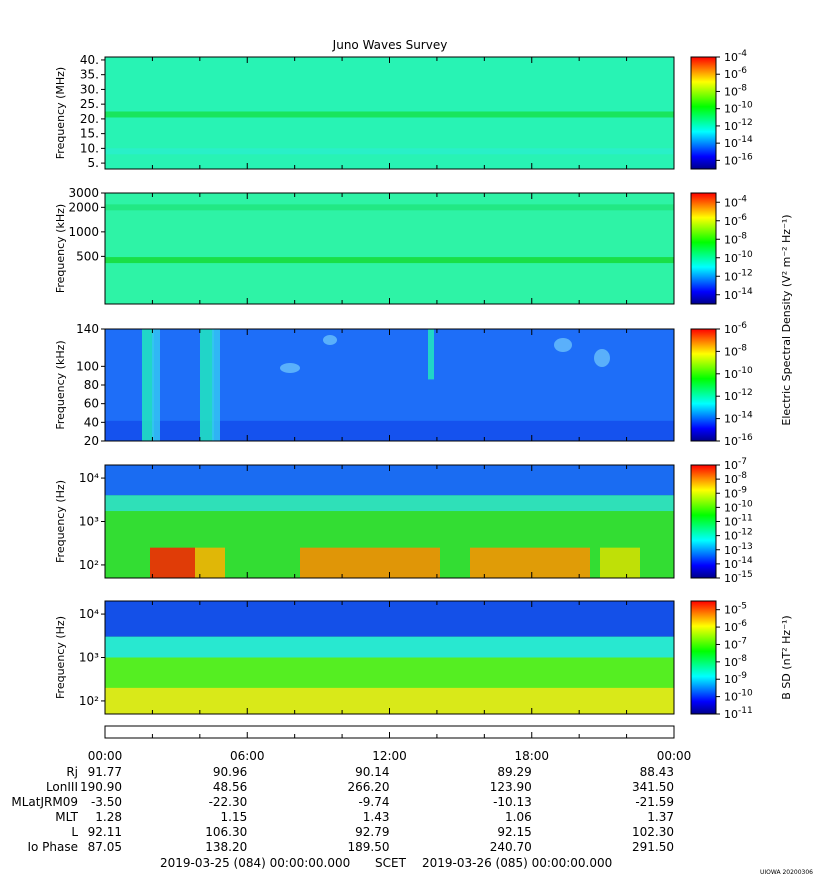 The image size is (815, 880). What do you see at coordinates (370, 772) in the screenshot?
I see `ephemeris-row: Rj 91.77 90.96 90.14 89.29 88.43` at bounding box center [370, 772].